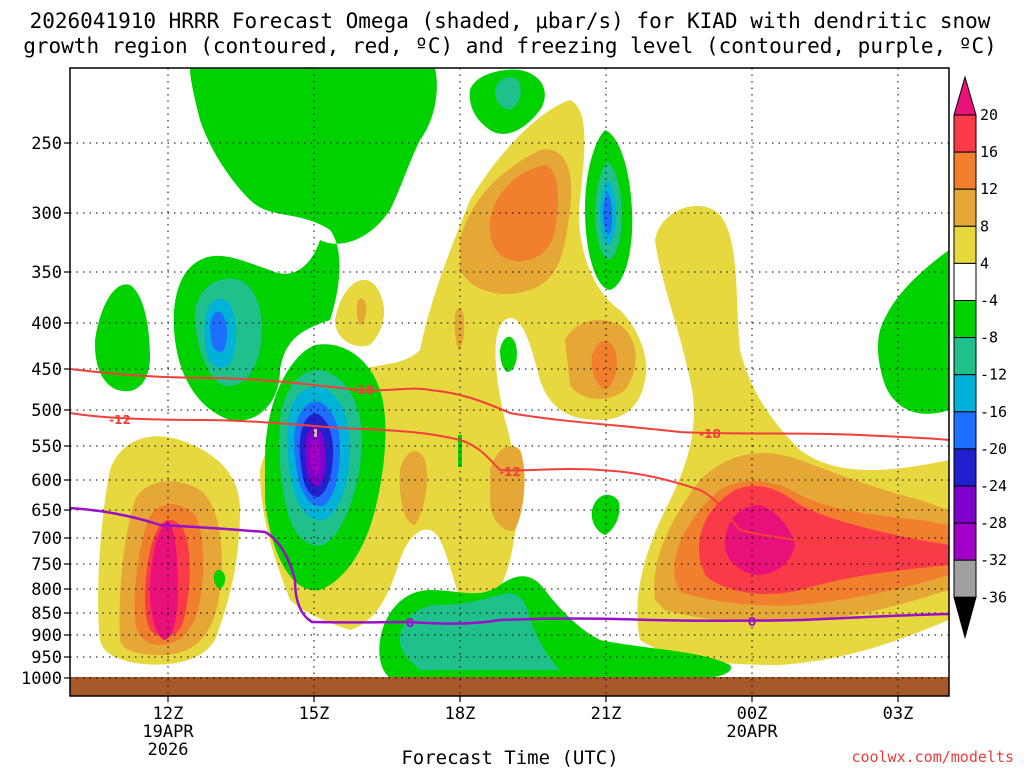 The image size is (1024, 768). Describe the element at coordinates (898, 714) in the screenshot. I see `x-tick-label: 03Z` at that location.